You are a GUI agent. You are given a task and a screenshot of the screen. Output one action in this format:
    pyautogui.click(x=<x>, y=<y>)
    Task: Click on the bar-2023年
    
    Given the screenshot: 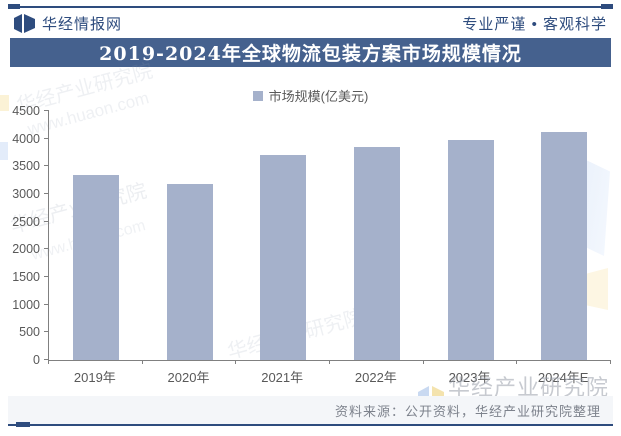 What is the action you would take?
    pyautogui.click(x=470, y=250)
    